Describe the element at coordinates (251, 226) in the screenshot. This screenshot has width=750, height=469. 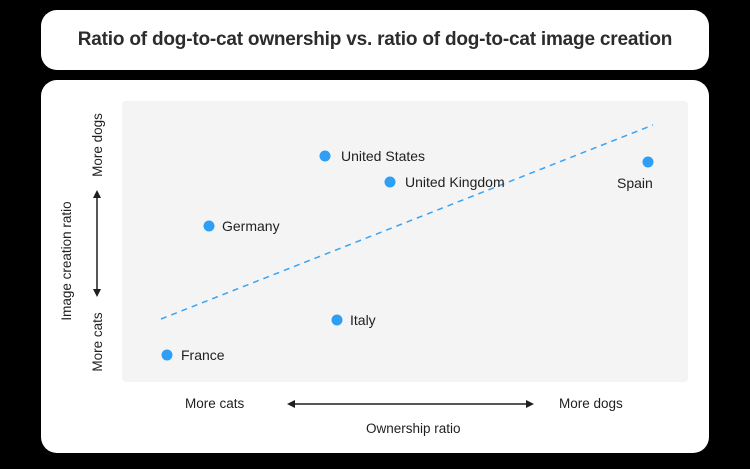
I see `point-label-germany: Germany` at that location.